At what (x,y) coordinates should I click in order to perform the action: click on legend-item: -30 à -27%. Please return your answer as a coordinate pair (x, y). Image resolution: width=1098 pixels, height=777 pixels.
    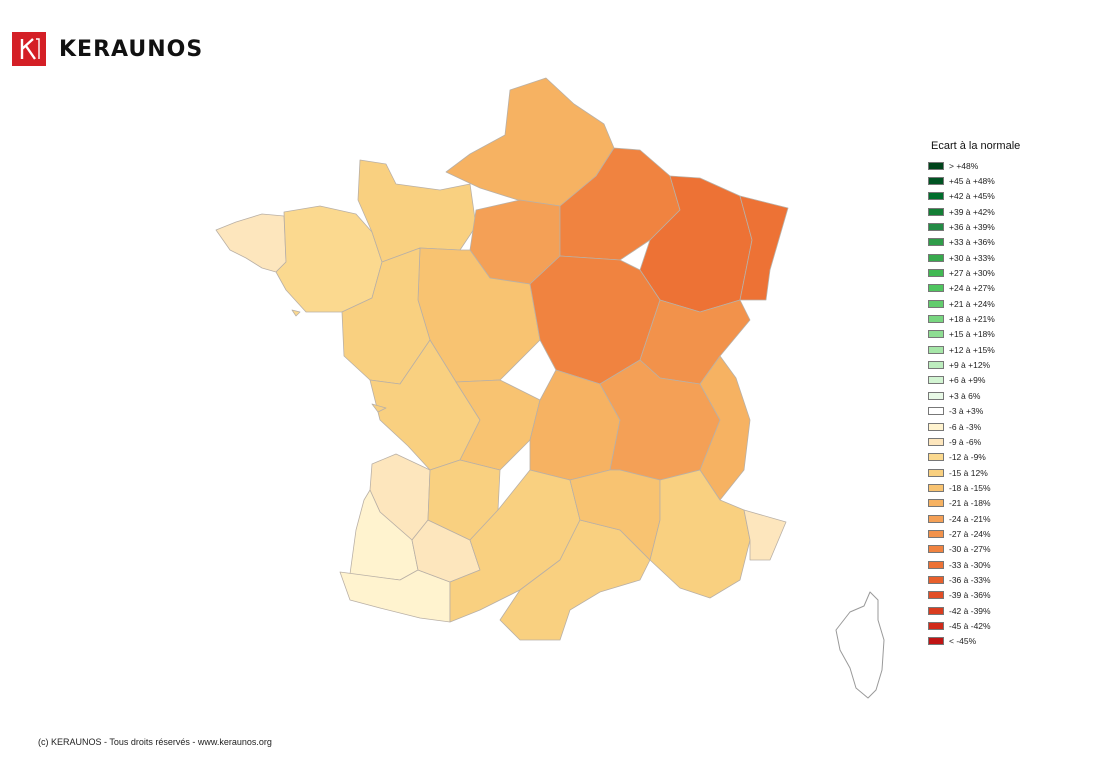
    Looking at the image, I should click on (974, 549).